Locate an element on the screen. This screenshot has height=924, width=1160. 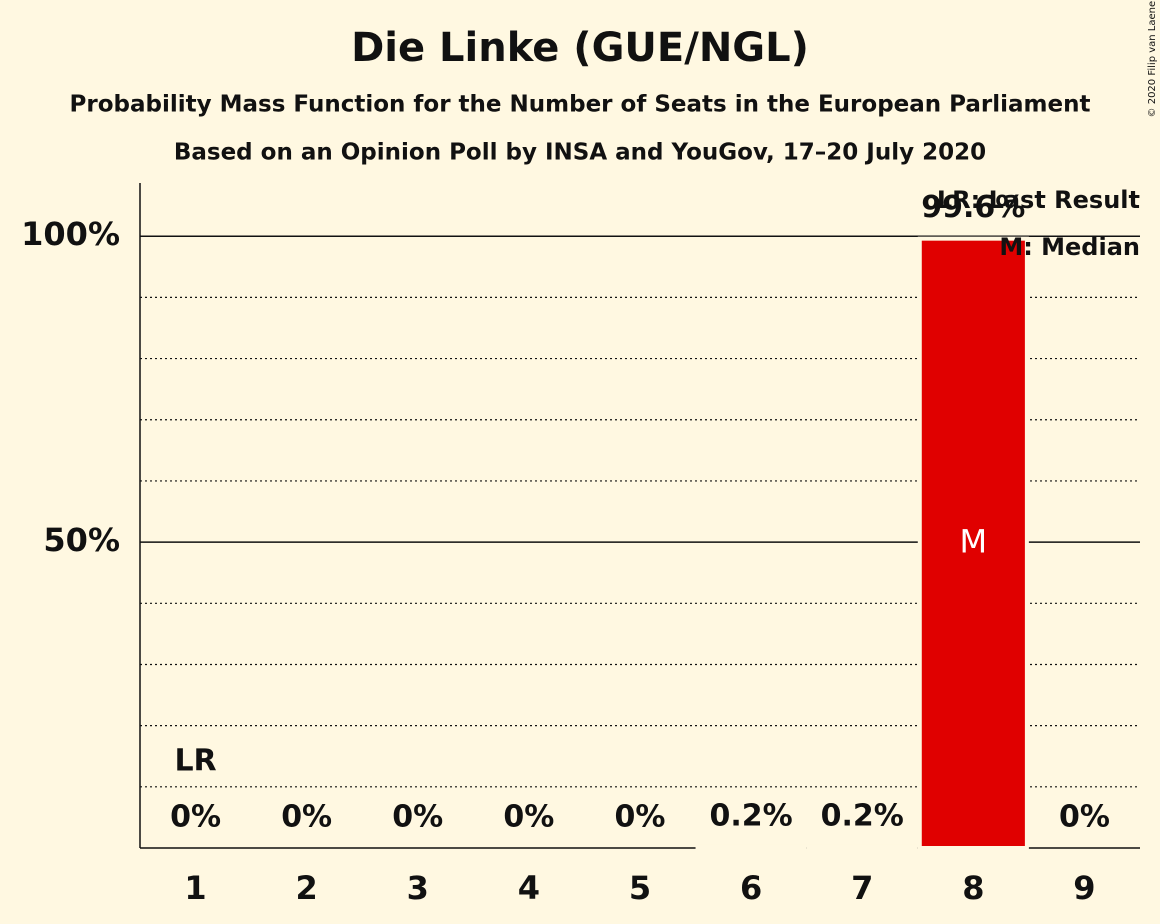
x-tick-label: 1 is located at coordinates (195, 888).